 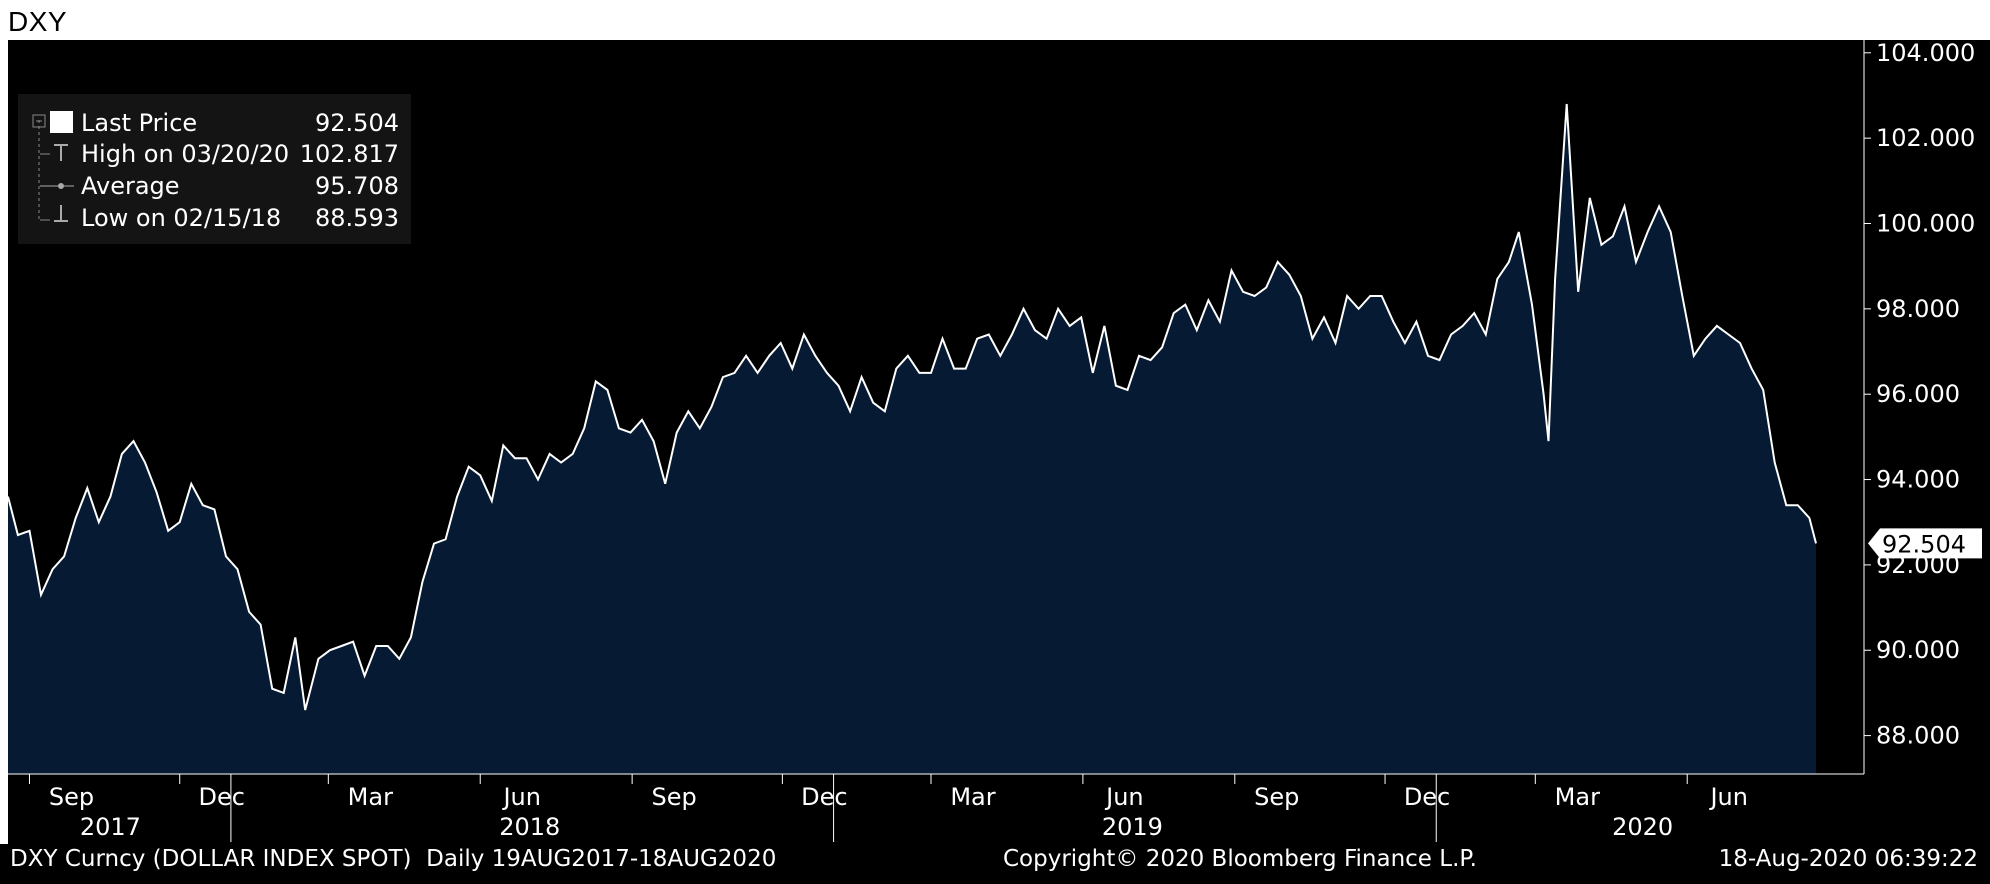 What do you see at coordinates (1918, 480) in the screenshot?
I see `y-tick-label: 94.000` at bounding box center [1918, 480].